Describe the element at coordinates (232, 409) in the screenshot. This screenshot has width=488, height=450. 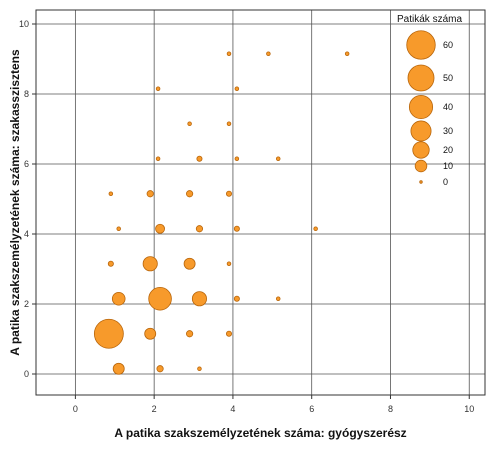
I see `x-tick-label: 4` at that location.